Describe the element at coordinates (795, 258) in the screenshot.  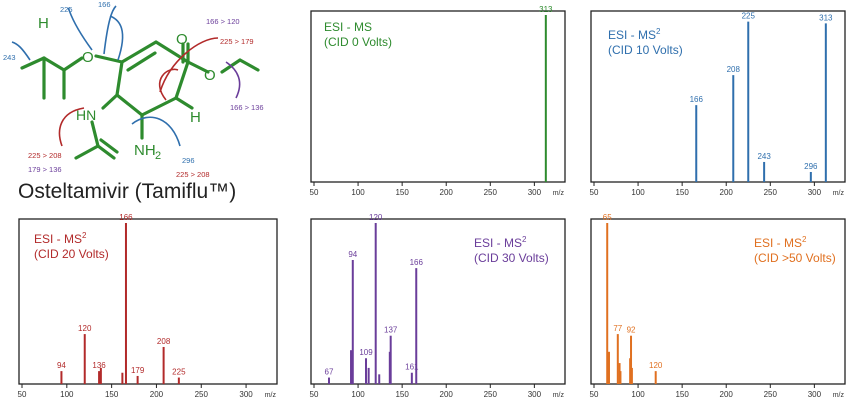
I see `spectrum-subtitle: (CID >50 Volts)` at that location.